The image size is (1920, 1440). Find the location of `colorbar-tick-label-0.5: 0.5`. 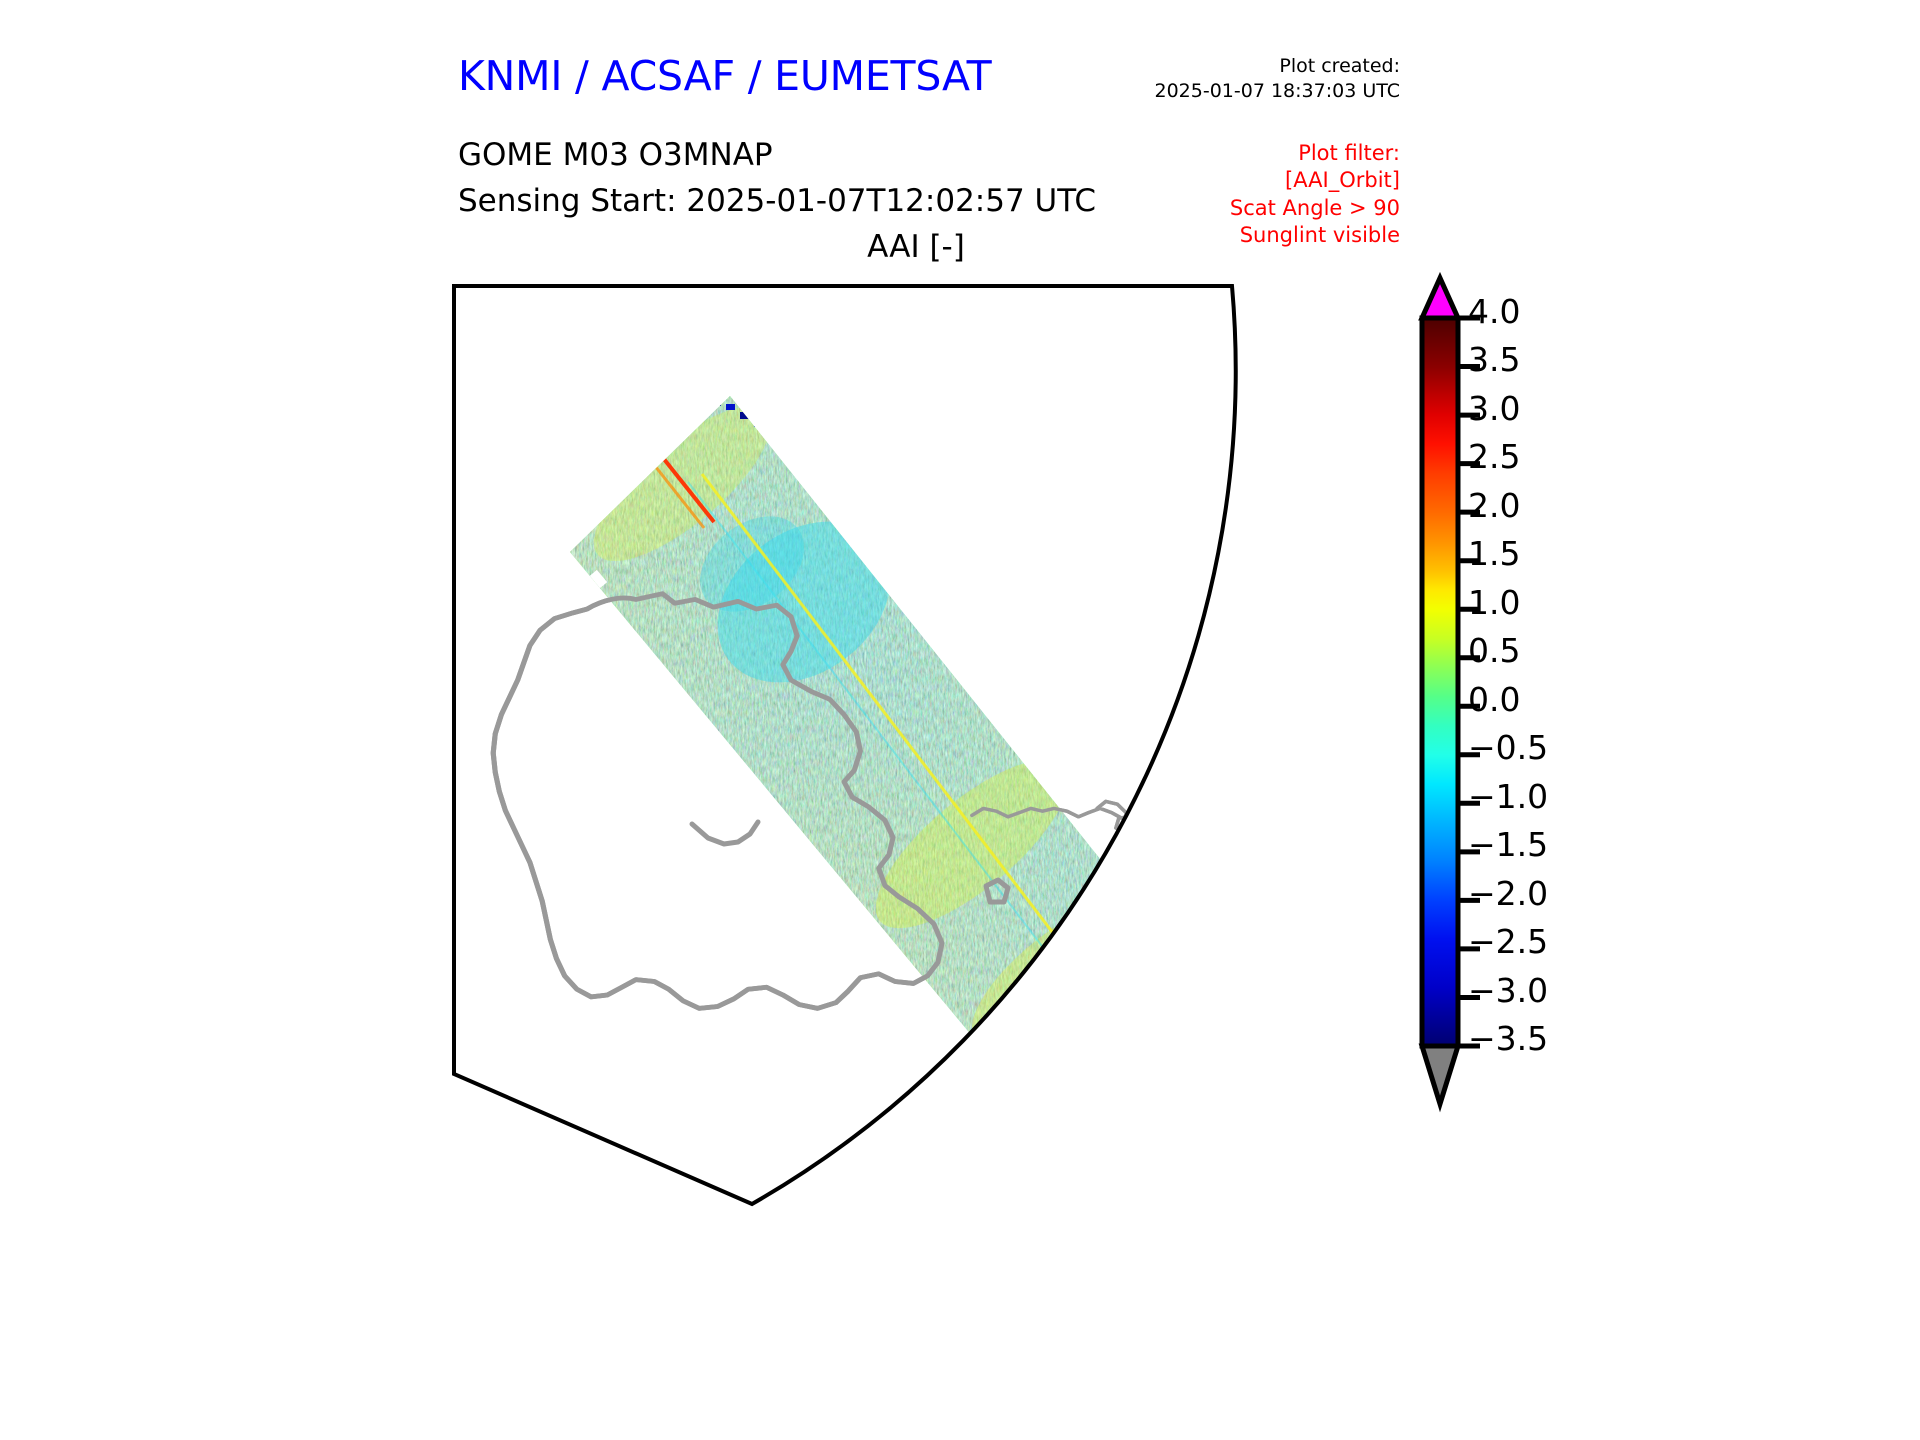

colorbar-tick-label-0.5: 0.5 is located at coordinates (1494, 650).